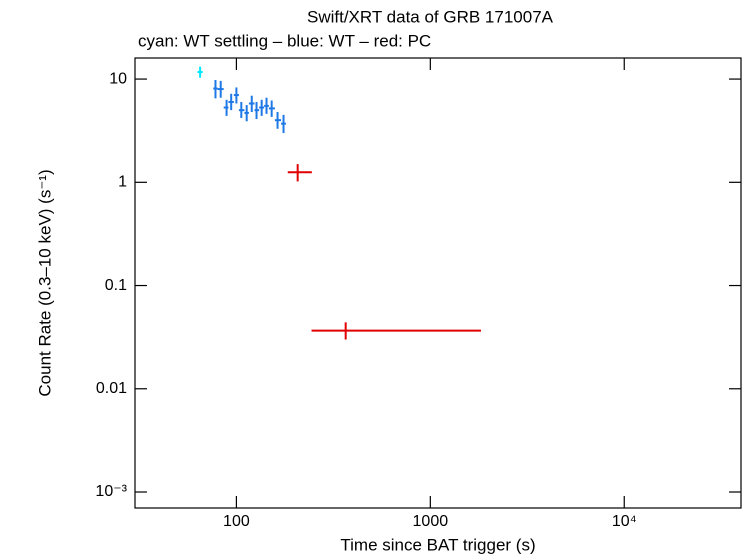  What do you see at coordinates (624, 521) in the screenshot?
I see `x-tick-label: 10⁴` at bounding box center [624, 521].